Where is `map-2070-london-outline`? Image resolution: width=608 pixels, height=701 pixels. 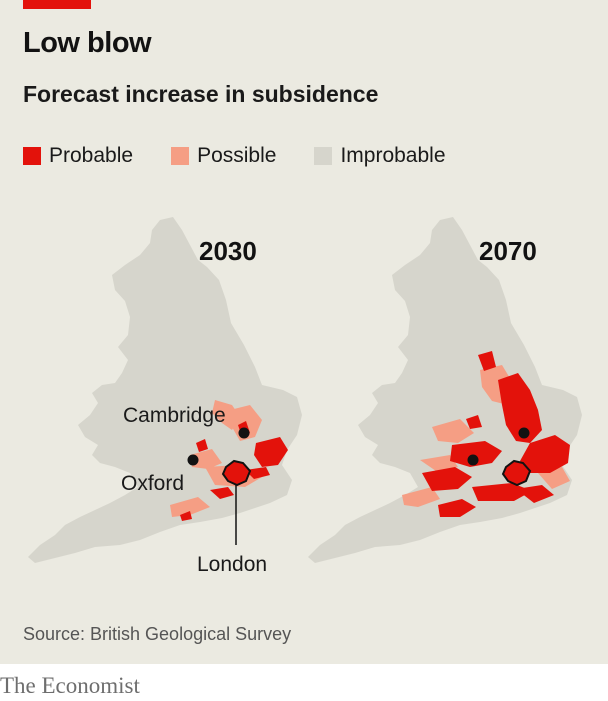
map-2070-london-outline is located at coordinates (516, 473).